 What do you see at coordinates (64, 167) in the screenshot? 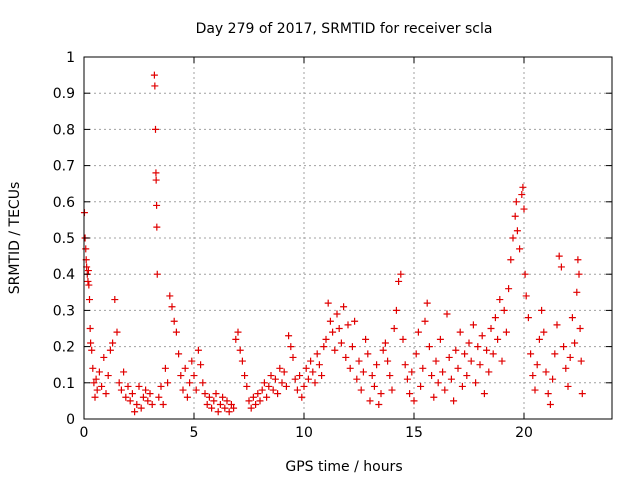
I see `y-tick-label: 0.7` at bounding box center [64, 167].